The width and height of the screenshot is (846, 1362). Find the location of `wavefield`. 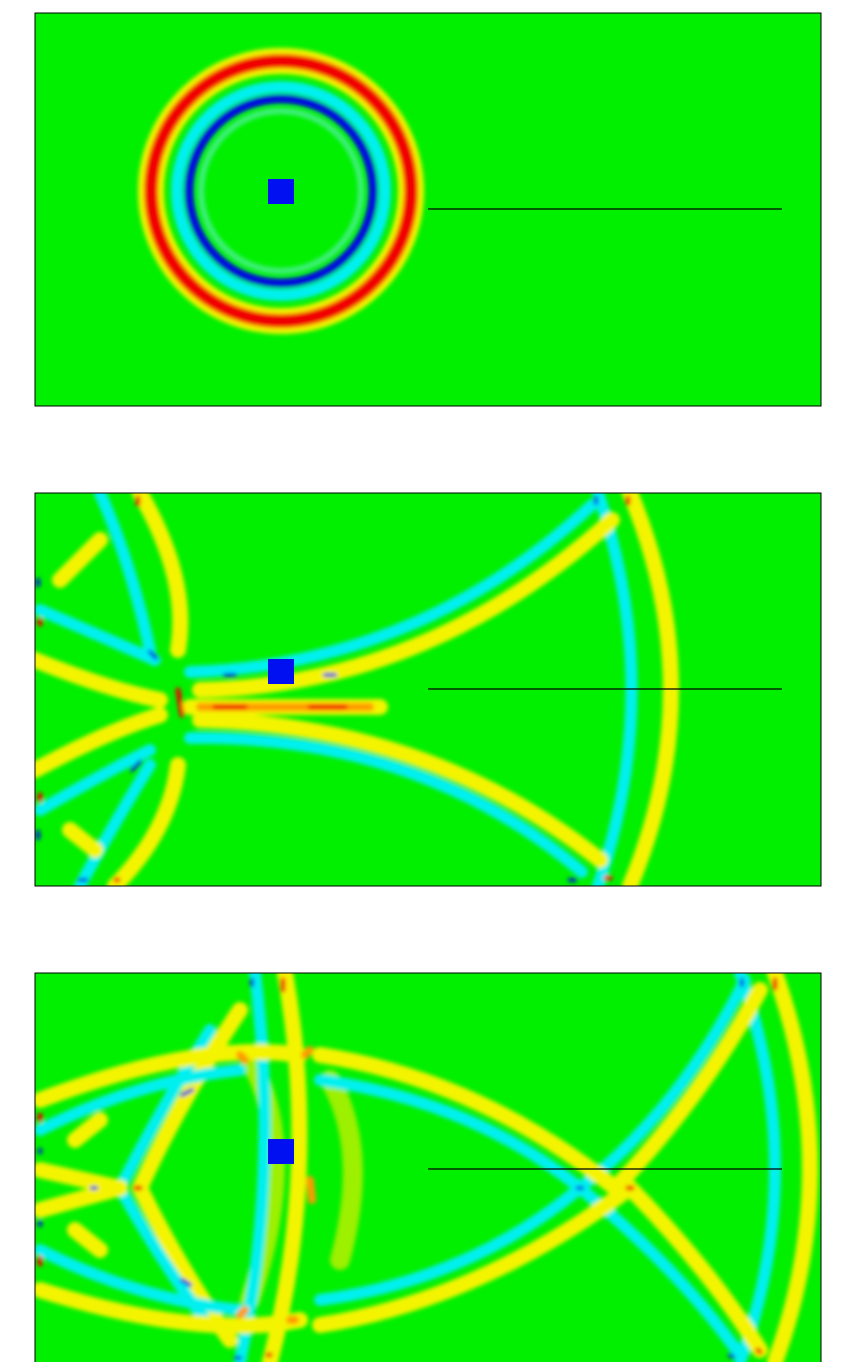

wavefield is located at coordinates (281, 191).